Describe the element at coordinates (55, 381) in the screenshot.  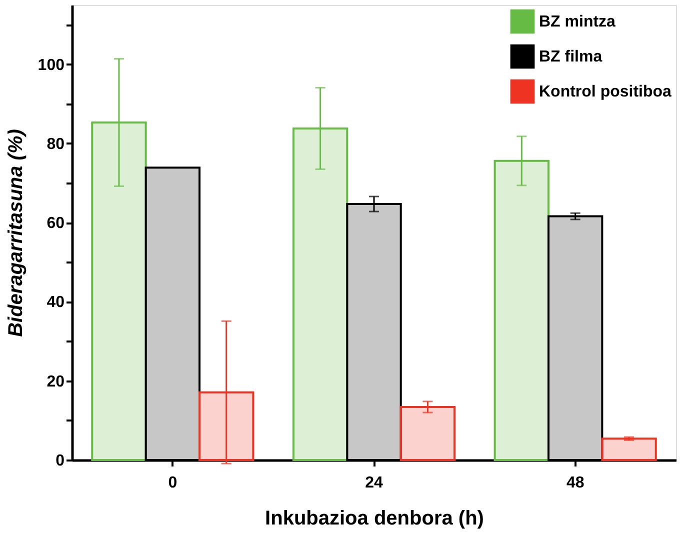
I see `y-tick-label: 20` at that location.